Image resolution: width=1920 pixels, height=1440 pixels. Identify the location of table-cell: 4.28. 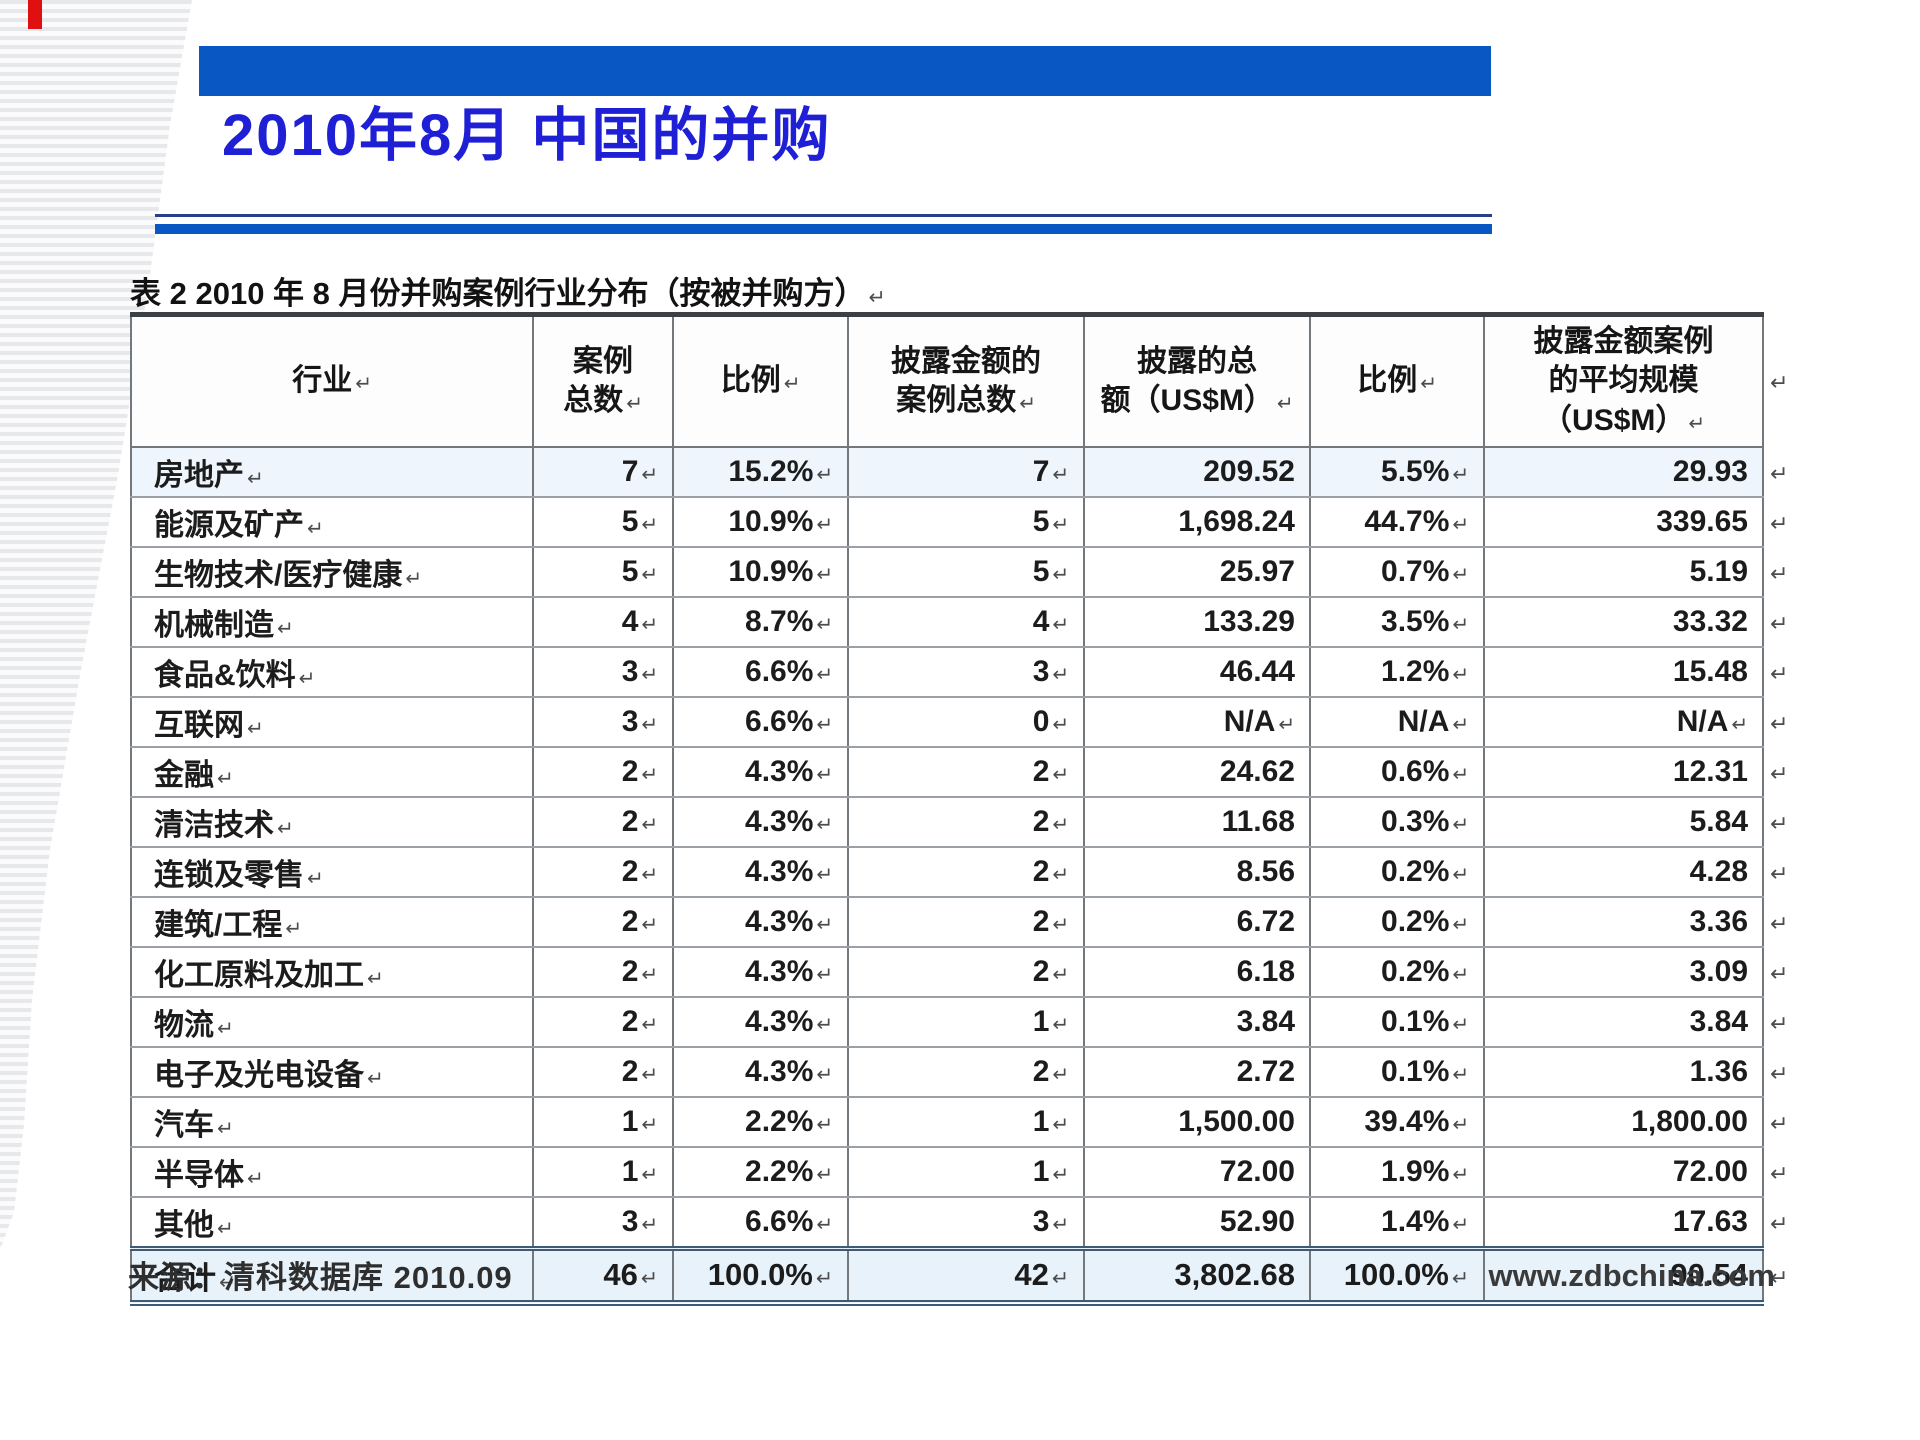
(1623, 871).